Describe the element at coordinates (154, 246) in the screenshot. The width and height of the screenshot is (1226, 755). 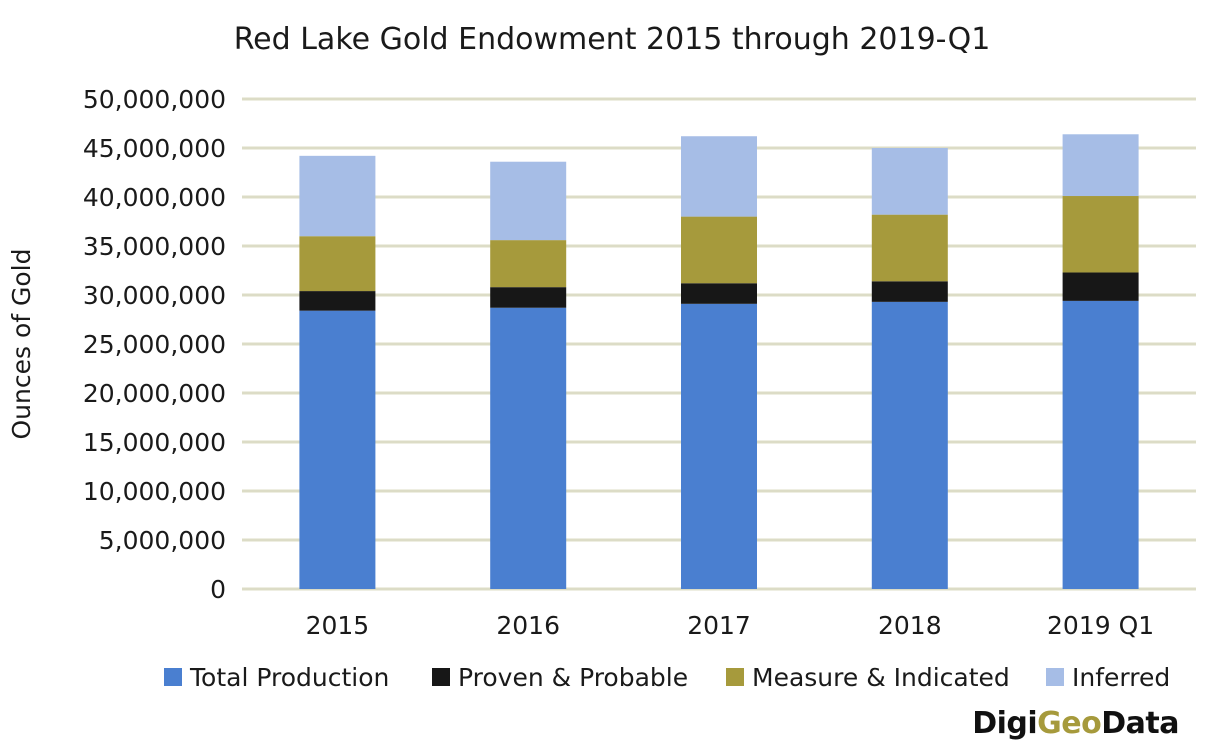
I see `y-tick-label: 35,000,000` at that location.